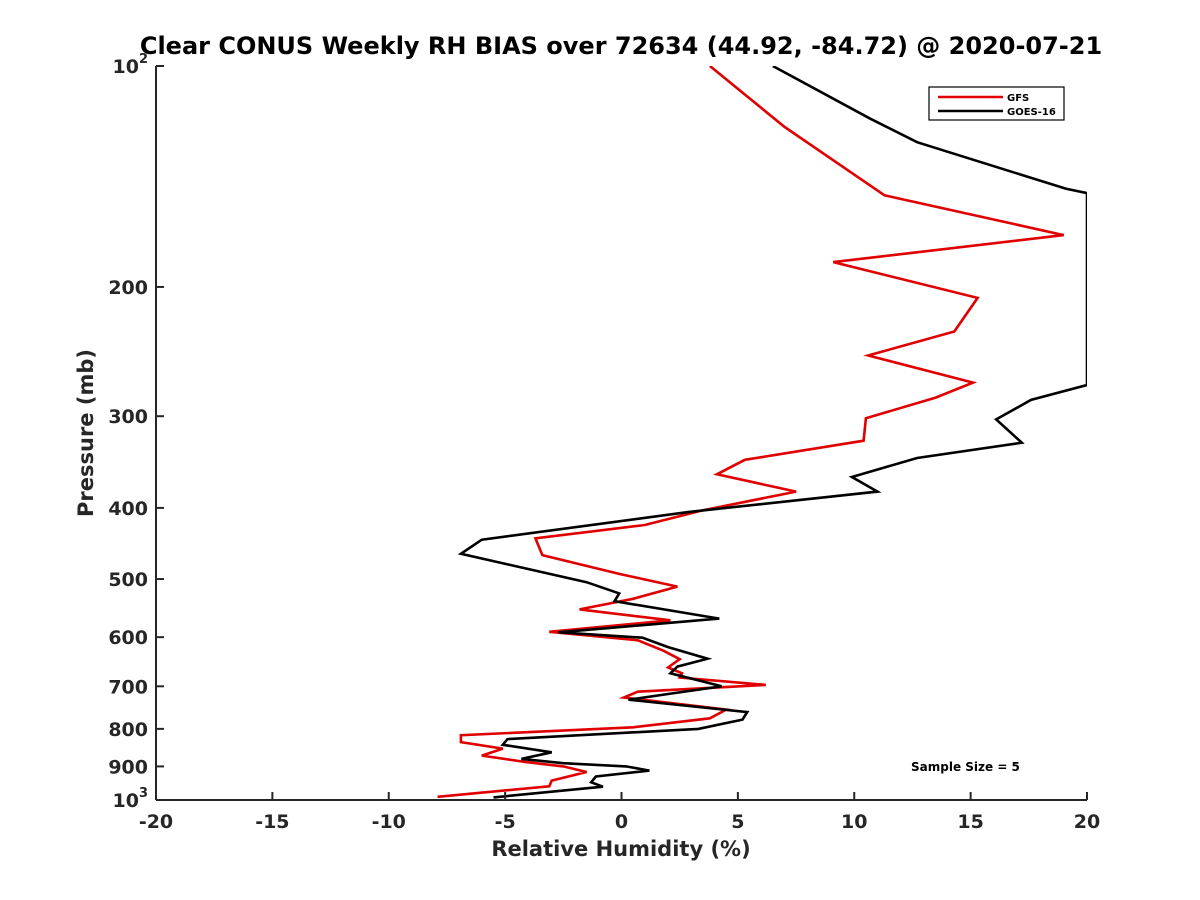  I want to click on legend-label-gfs: GFS, so click(1018, 98).